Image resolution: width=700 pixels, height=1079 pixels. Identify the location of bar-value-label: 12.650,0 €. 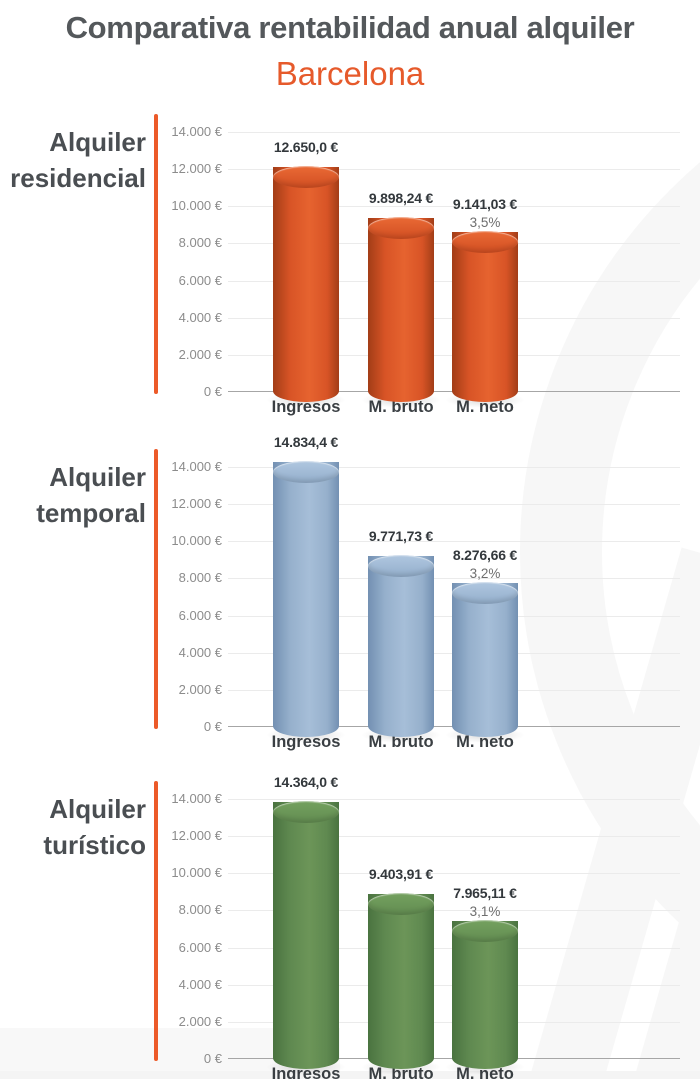
(306, 147).